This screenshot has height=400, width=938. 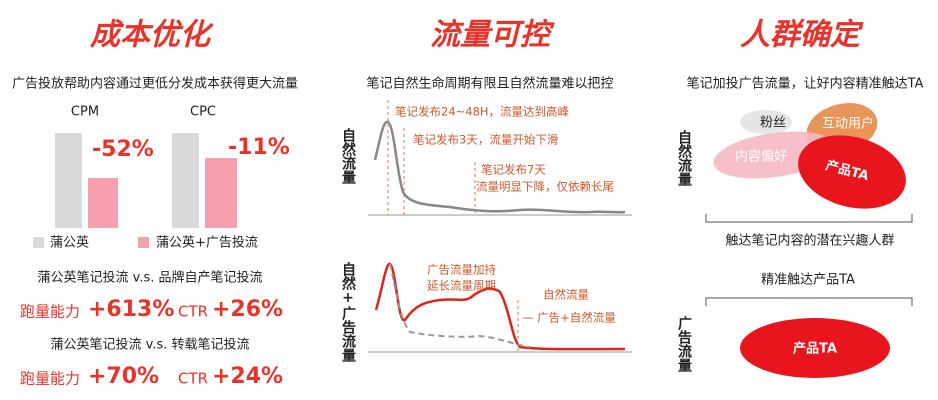 What do you see at coordinates (203, 112) in the screenshot?
I see `metric-label: CPC` at bounding box center [203, 112].